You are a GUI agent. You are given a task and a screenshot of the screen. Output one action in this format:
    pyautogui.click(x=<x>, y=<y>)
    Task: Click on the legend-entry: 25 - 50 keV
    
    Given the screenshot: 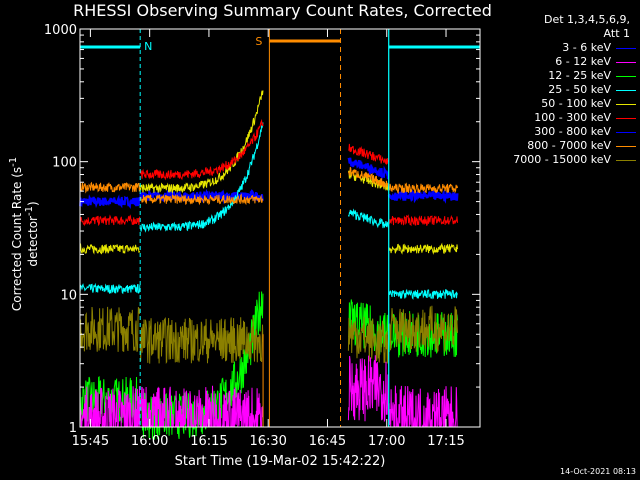 What is the action you would take?
    pyautogui.click(x=560, y=90)
    